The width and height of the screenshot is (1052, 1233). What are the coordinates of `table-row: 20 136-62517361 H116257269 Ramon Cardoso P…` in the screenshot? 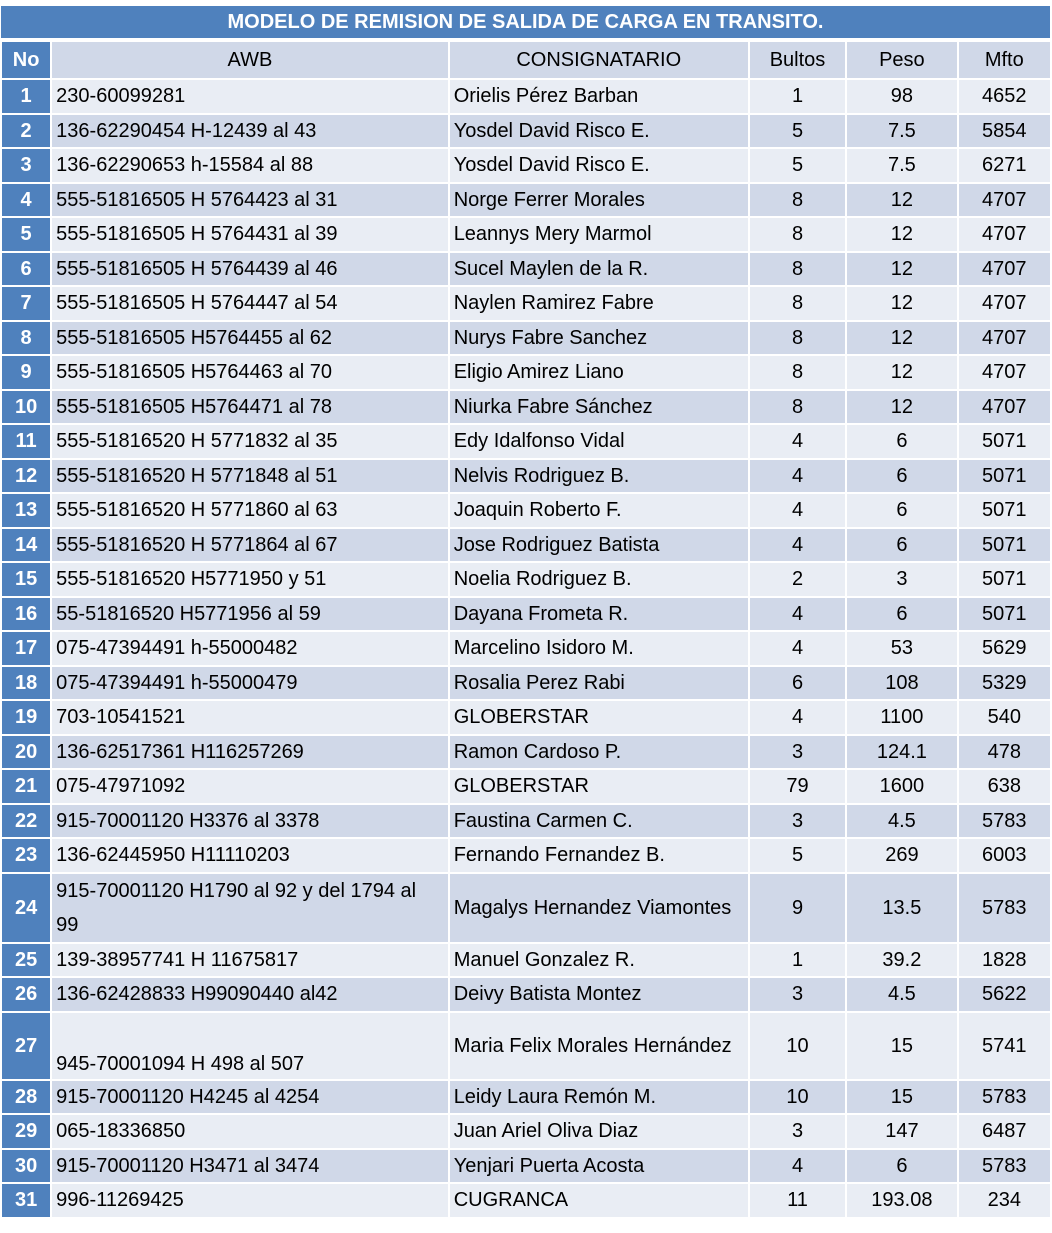 It's located at (526, 751).